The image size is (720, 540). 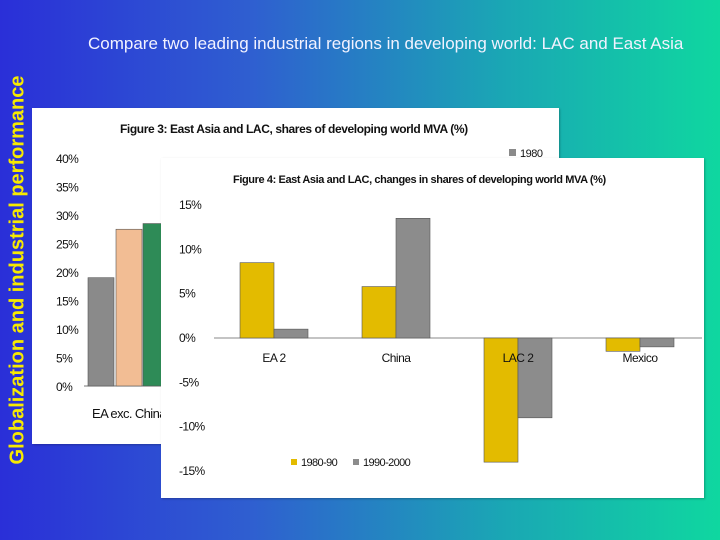 What do you see at coordinates (531, 154) in the screenshot?
I see `figure-3-legend-label: 1980` at bounding box center [531, 154].